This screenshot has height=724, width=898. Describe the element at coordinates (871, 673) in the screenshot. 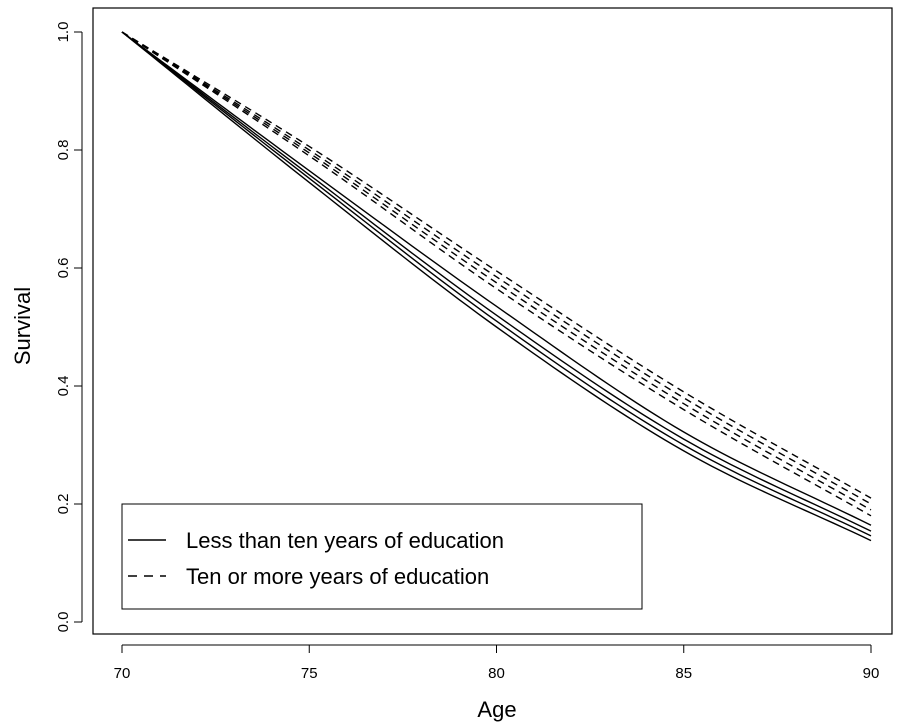

I see `x-tick-label: 90` at that location.